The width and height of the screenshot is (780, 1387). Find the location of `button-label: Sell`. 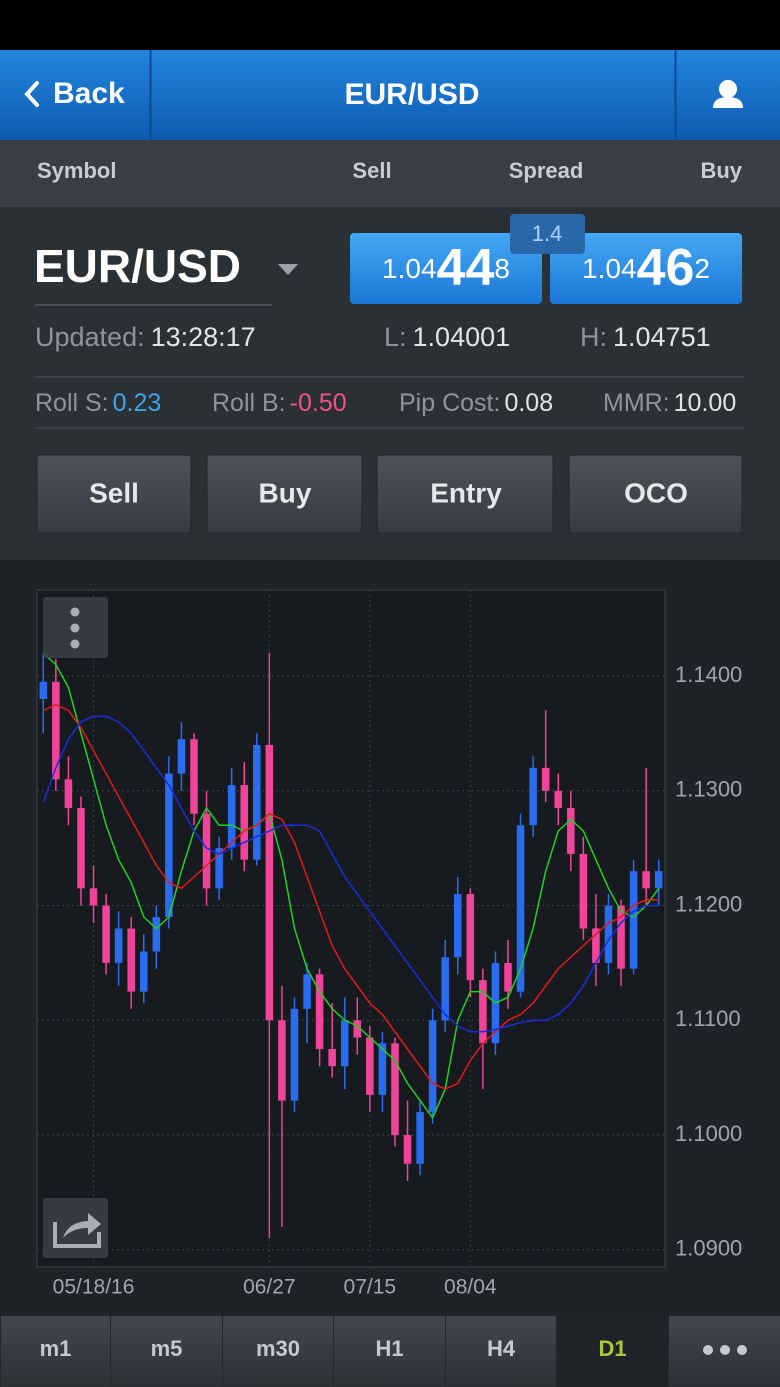

button-label: Sell is located at coordinates (114, 492).